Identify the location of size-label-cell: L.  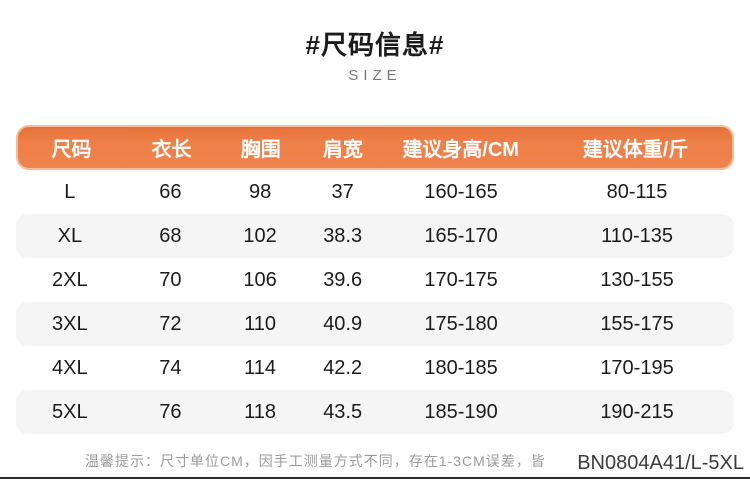
(70, 191).